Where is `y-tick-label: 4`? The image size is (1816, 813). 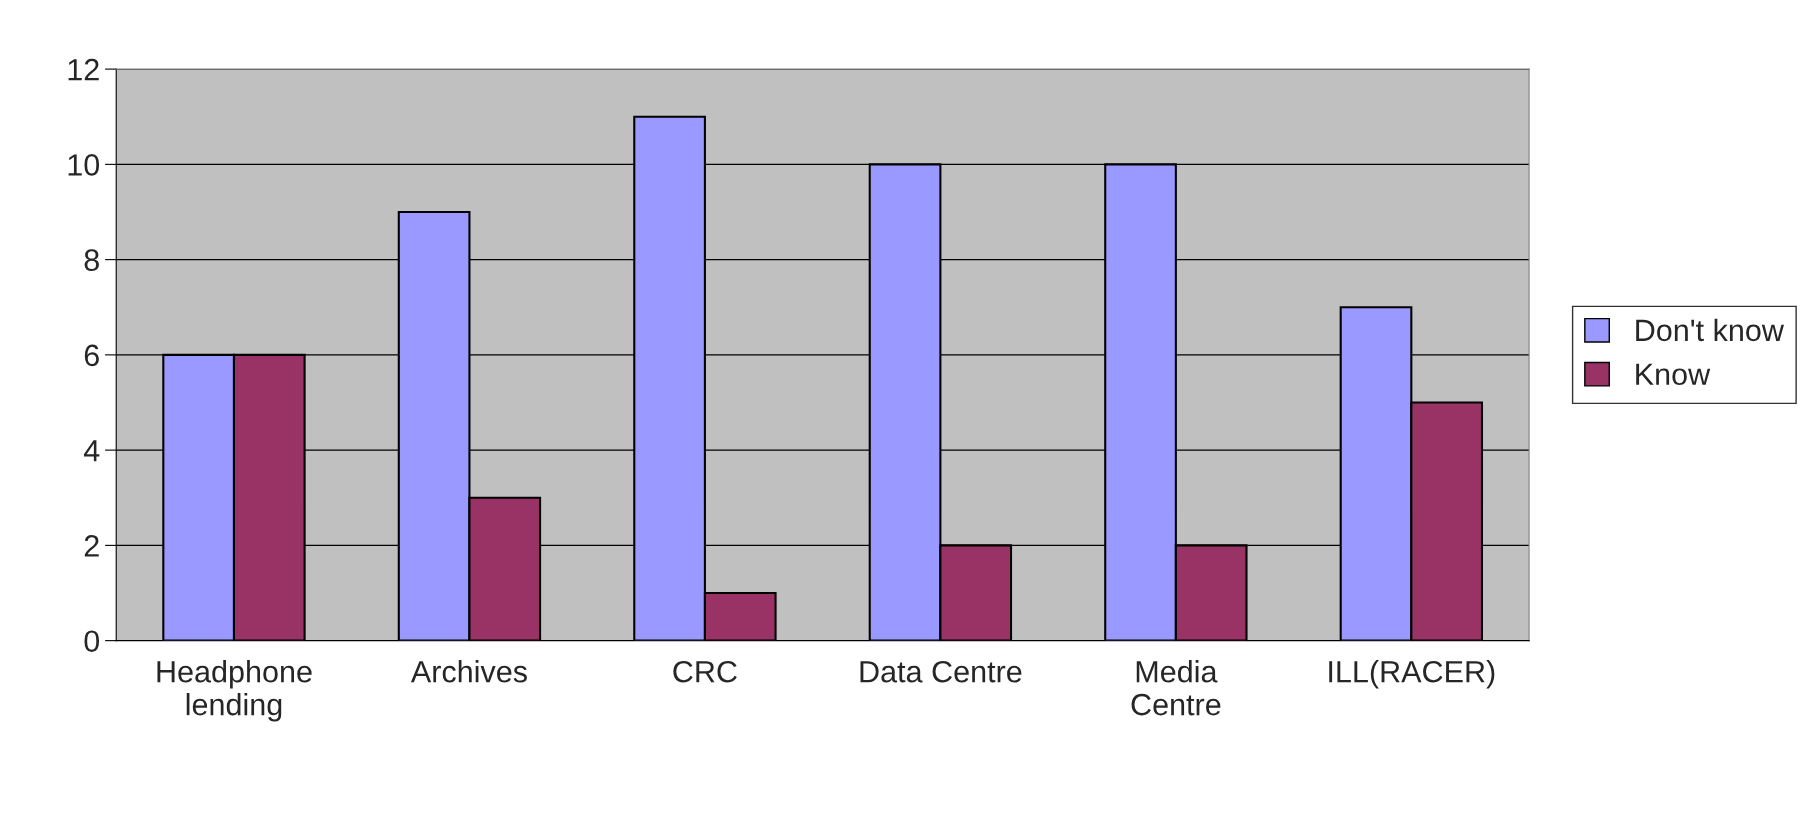 y-tick-label: 4 is located at coordinates (91, 451).